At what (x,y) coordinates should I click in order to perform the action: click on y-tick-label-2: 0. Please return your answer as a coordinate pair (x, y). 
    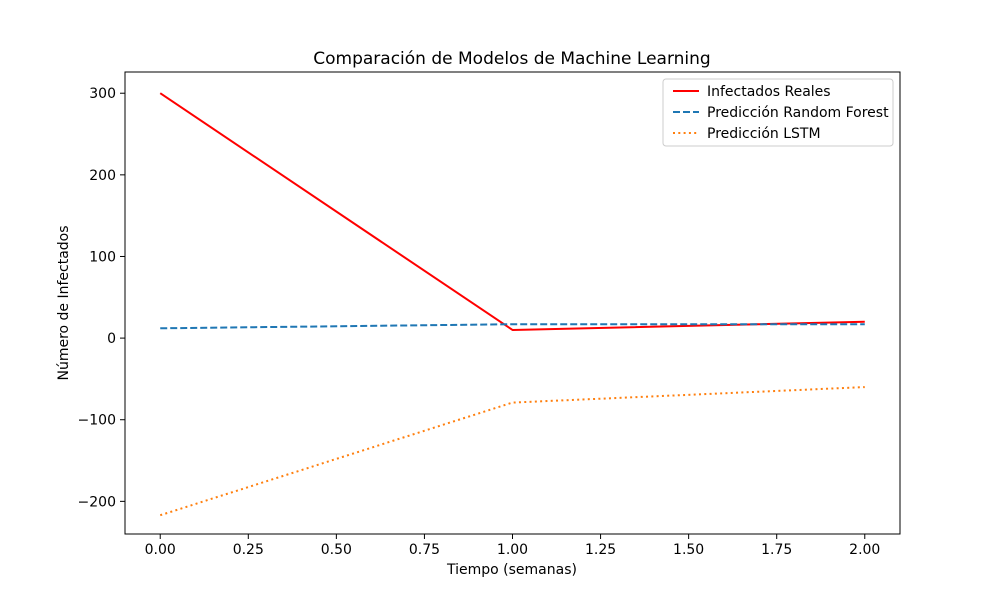
    Looking at the image, I should click on (111, 339).